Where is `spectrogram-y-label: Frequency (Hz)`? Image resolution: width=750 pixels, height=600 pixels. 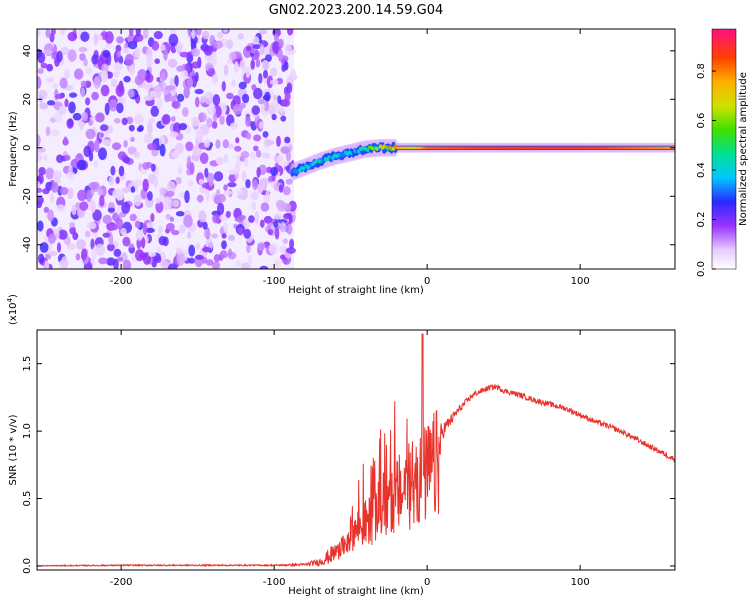
spectrogram-y-label: Frequency (Hz) is located at coordinates (13, 149).